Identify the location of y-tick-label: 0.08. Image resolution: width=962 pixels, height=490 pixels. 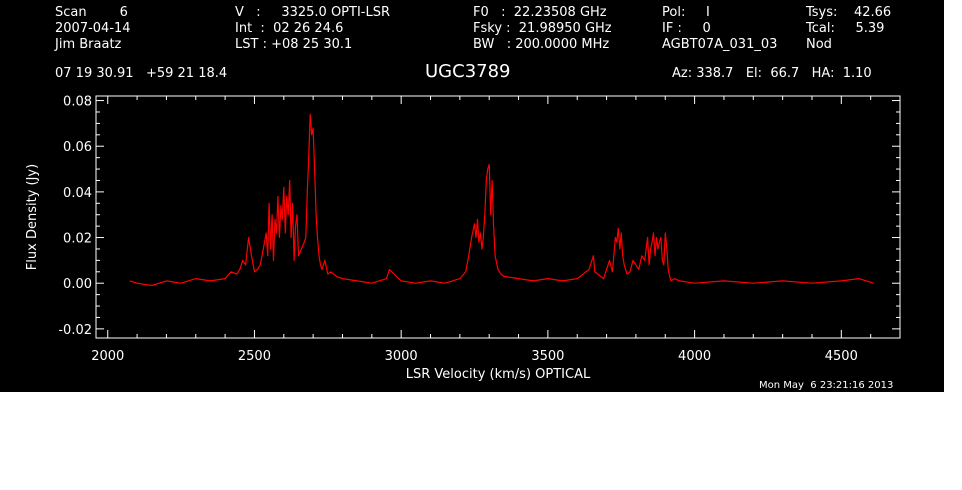
(77, 102).